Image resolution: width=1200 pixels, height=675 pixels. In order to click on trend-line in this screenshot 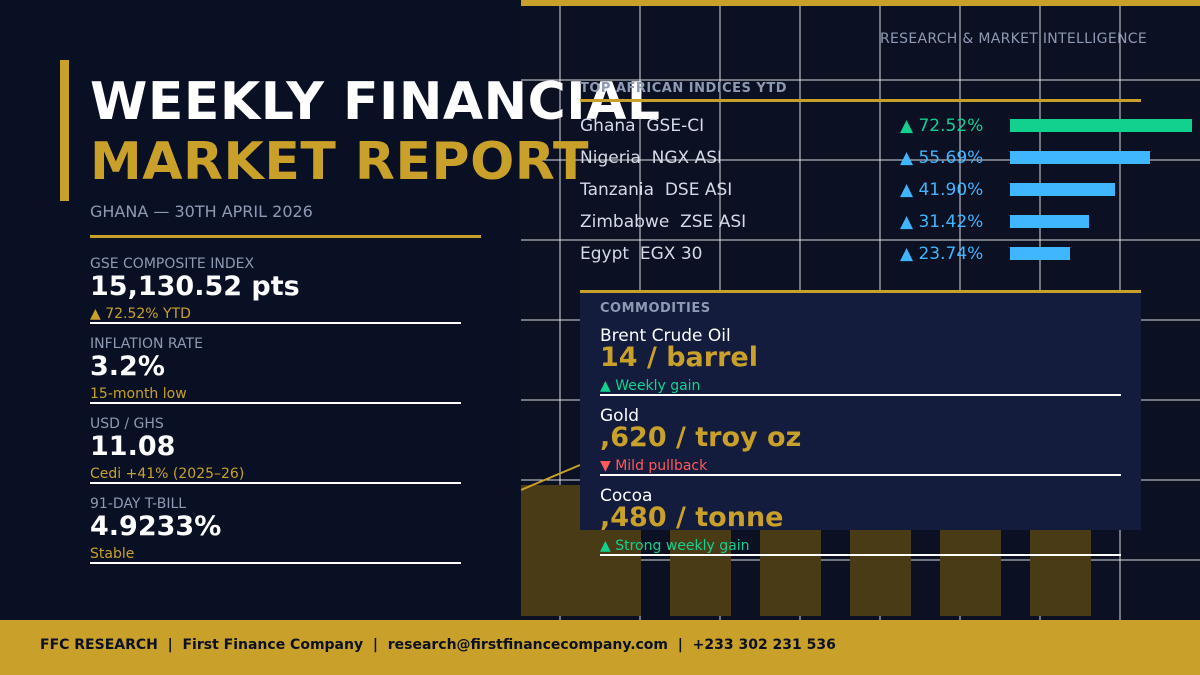, I will do `click(551, 477)`.